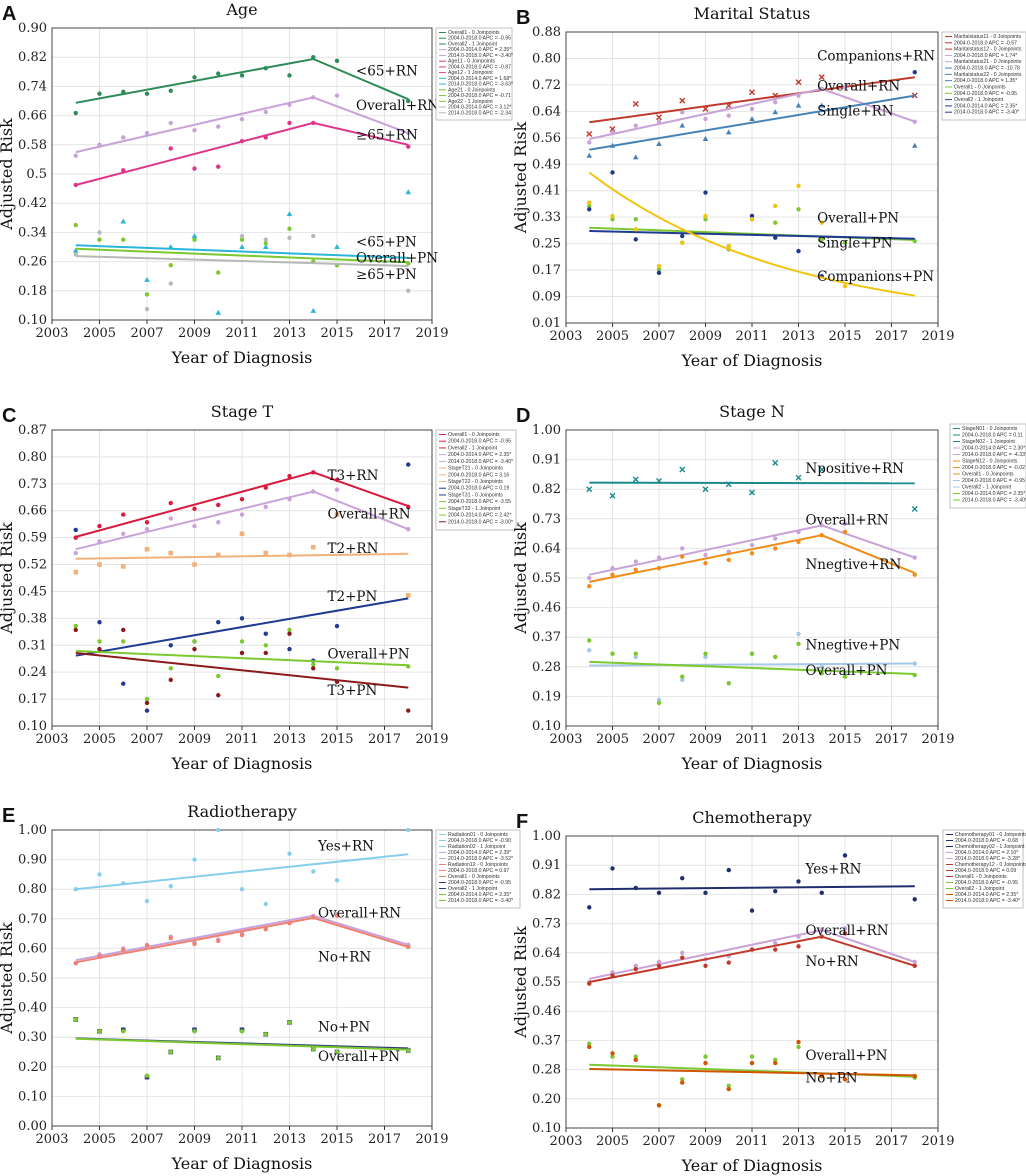  Describe the element at coordinates (752, 817) in the screenshot. I see `chart-title: Chemotherapy` at that location.